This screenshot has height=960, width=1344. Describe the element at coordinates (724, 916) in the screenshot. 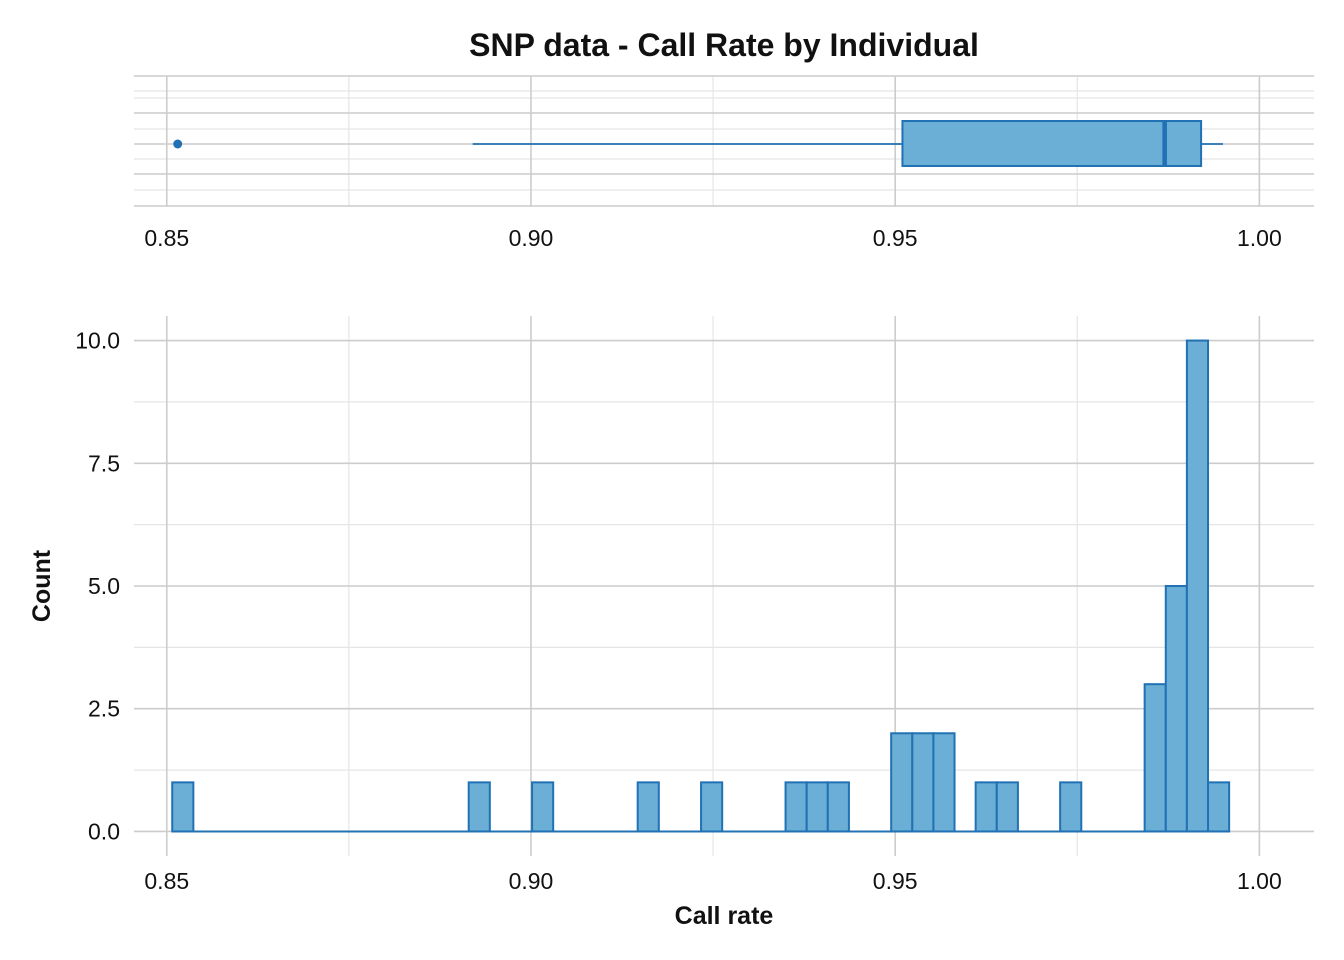

I see `x-axis-title: Call rate` at that location.